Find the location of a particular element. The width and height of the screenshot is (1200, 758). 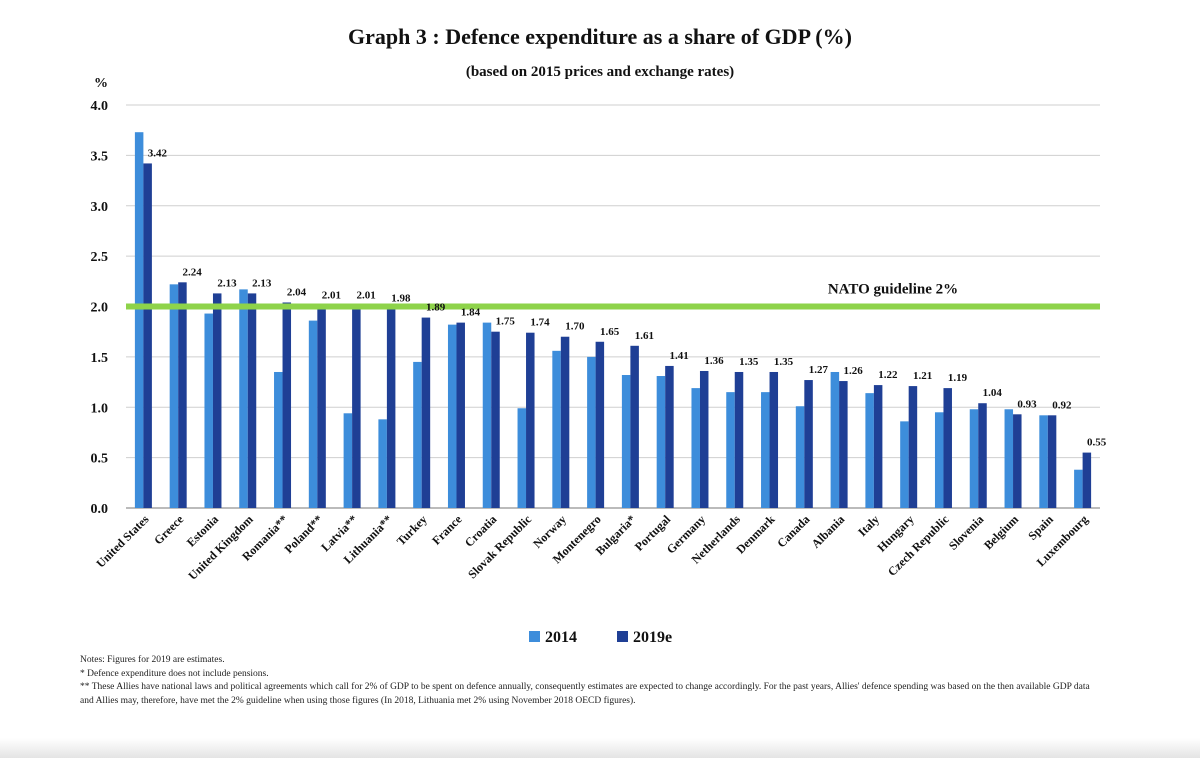

data-label: 1.36 is located at coordinates (714, 361).